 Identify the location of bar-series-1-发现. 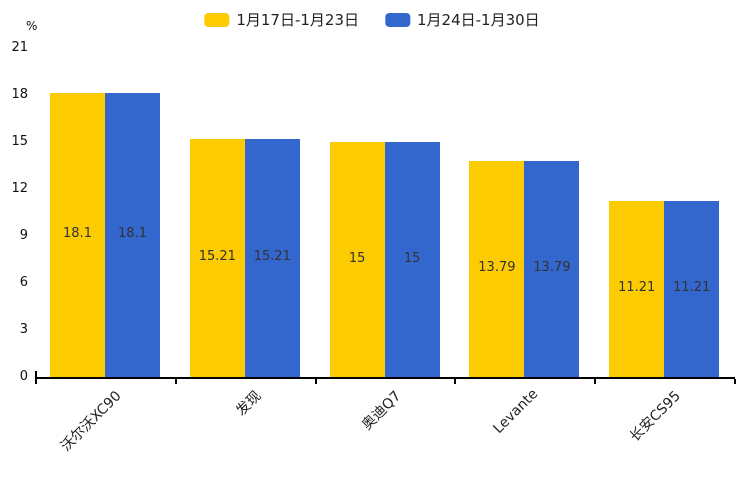
(217, 257).